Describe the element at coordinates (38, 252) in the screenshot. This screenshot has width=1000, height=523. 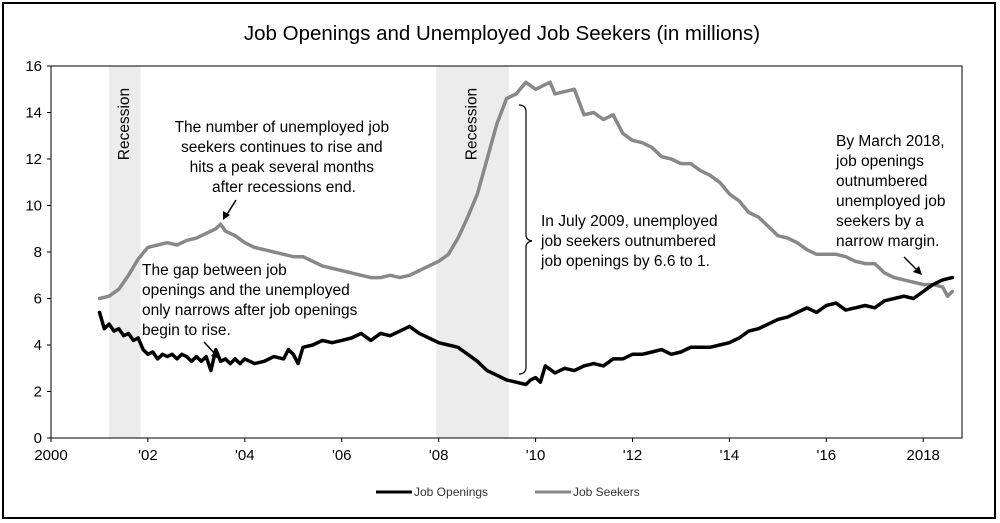
I see `y-tick-label: 8` at that location.